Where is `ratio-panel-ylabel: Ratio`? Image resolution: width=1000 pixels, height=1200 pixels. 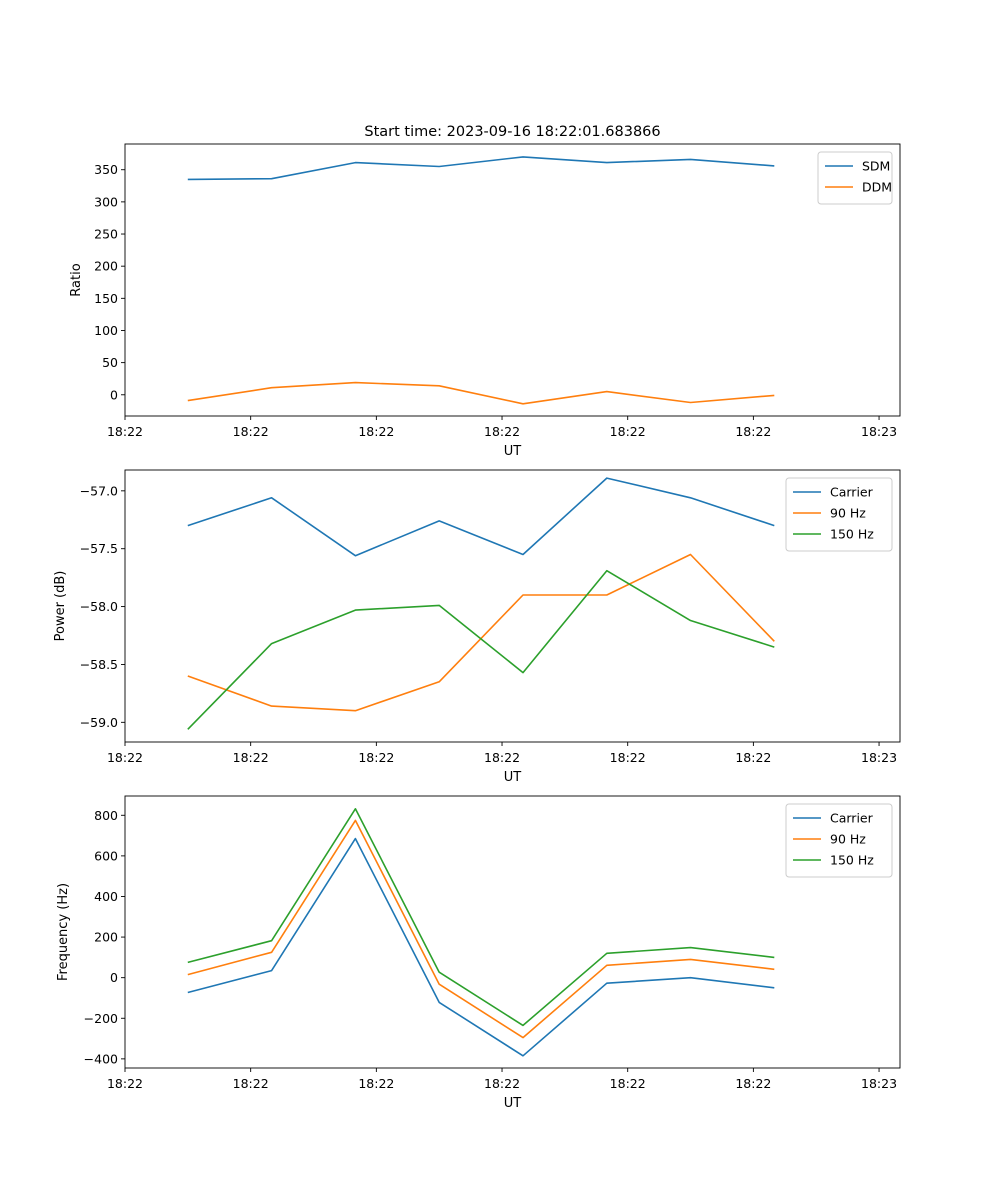
ratio-panel-ylabel: Ratio is located at coordinates (76, 279).